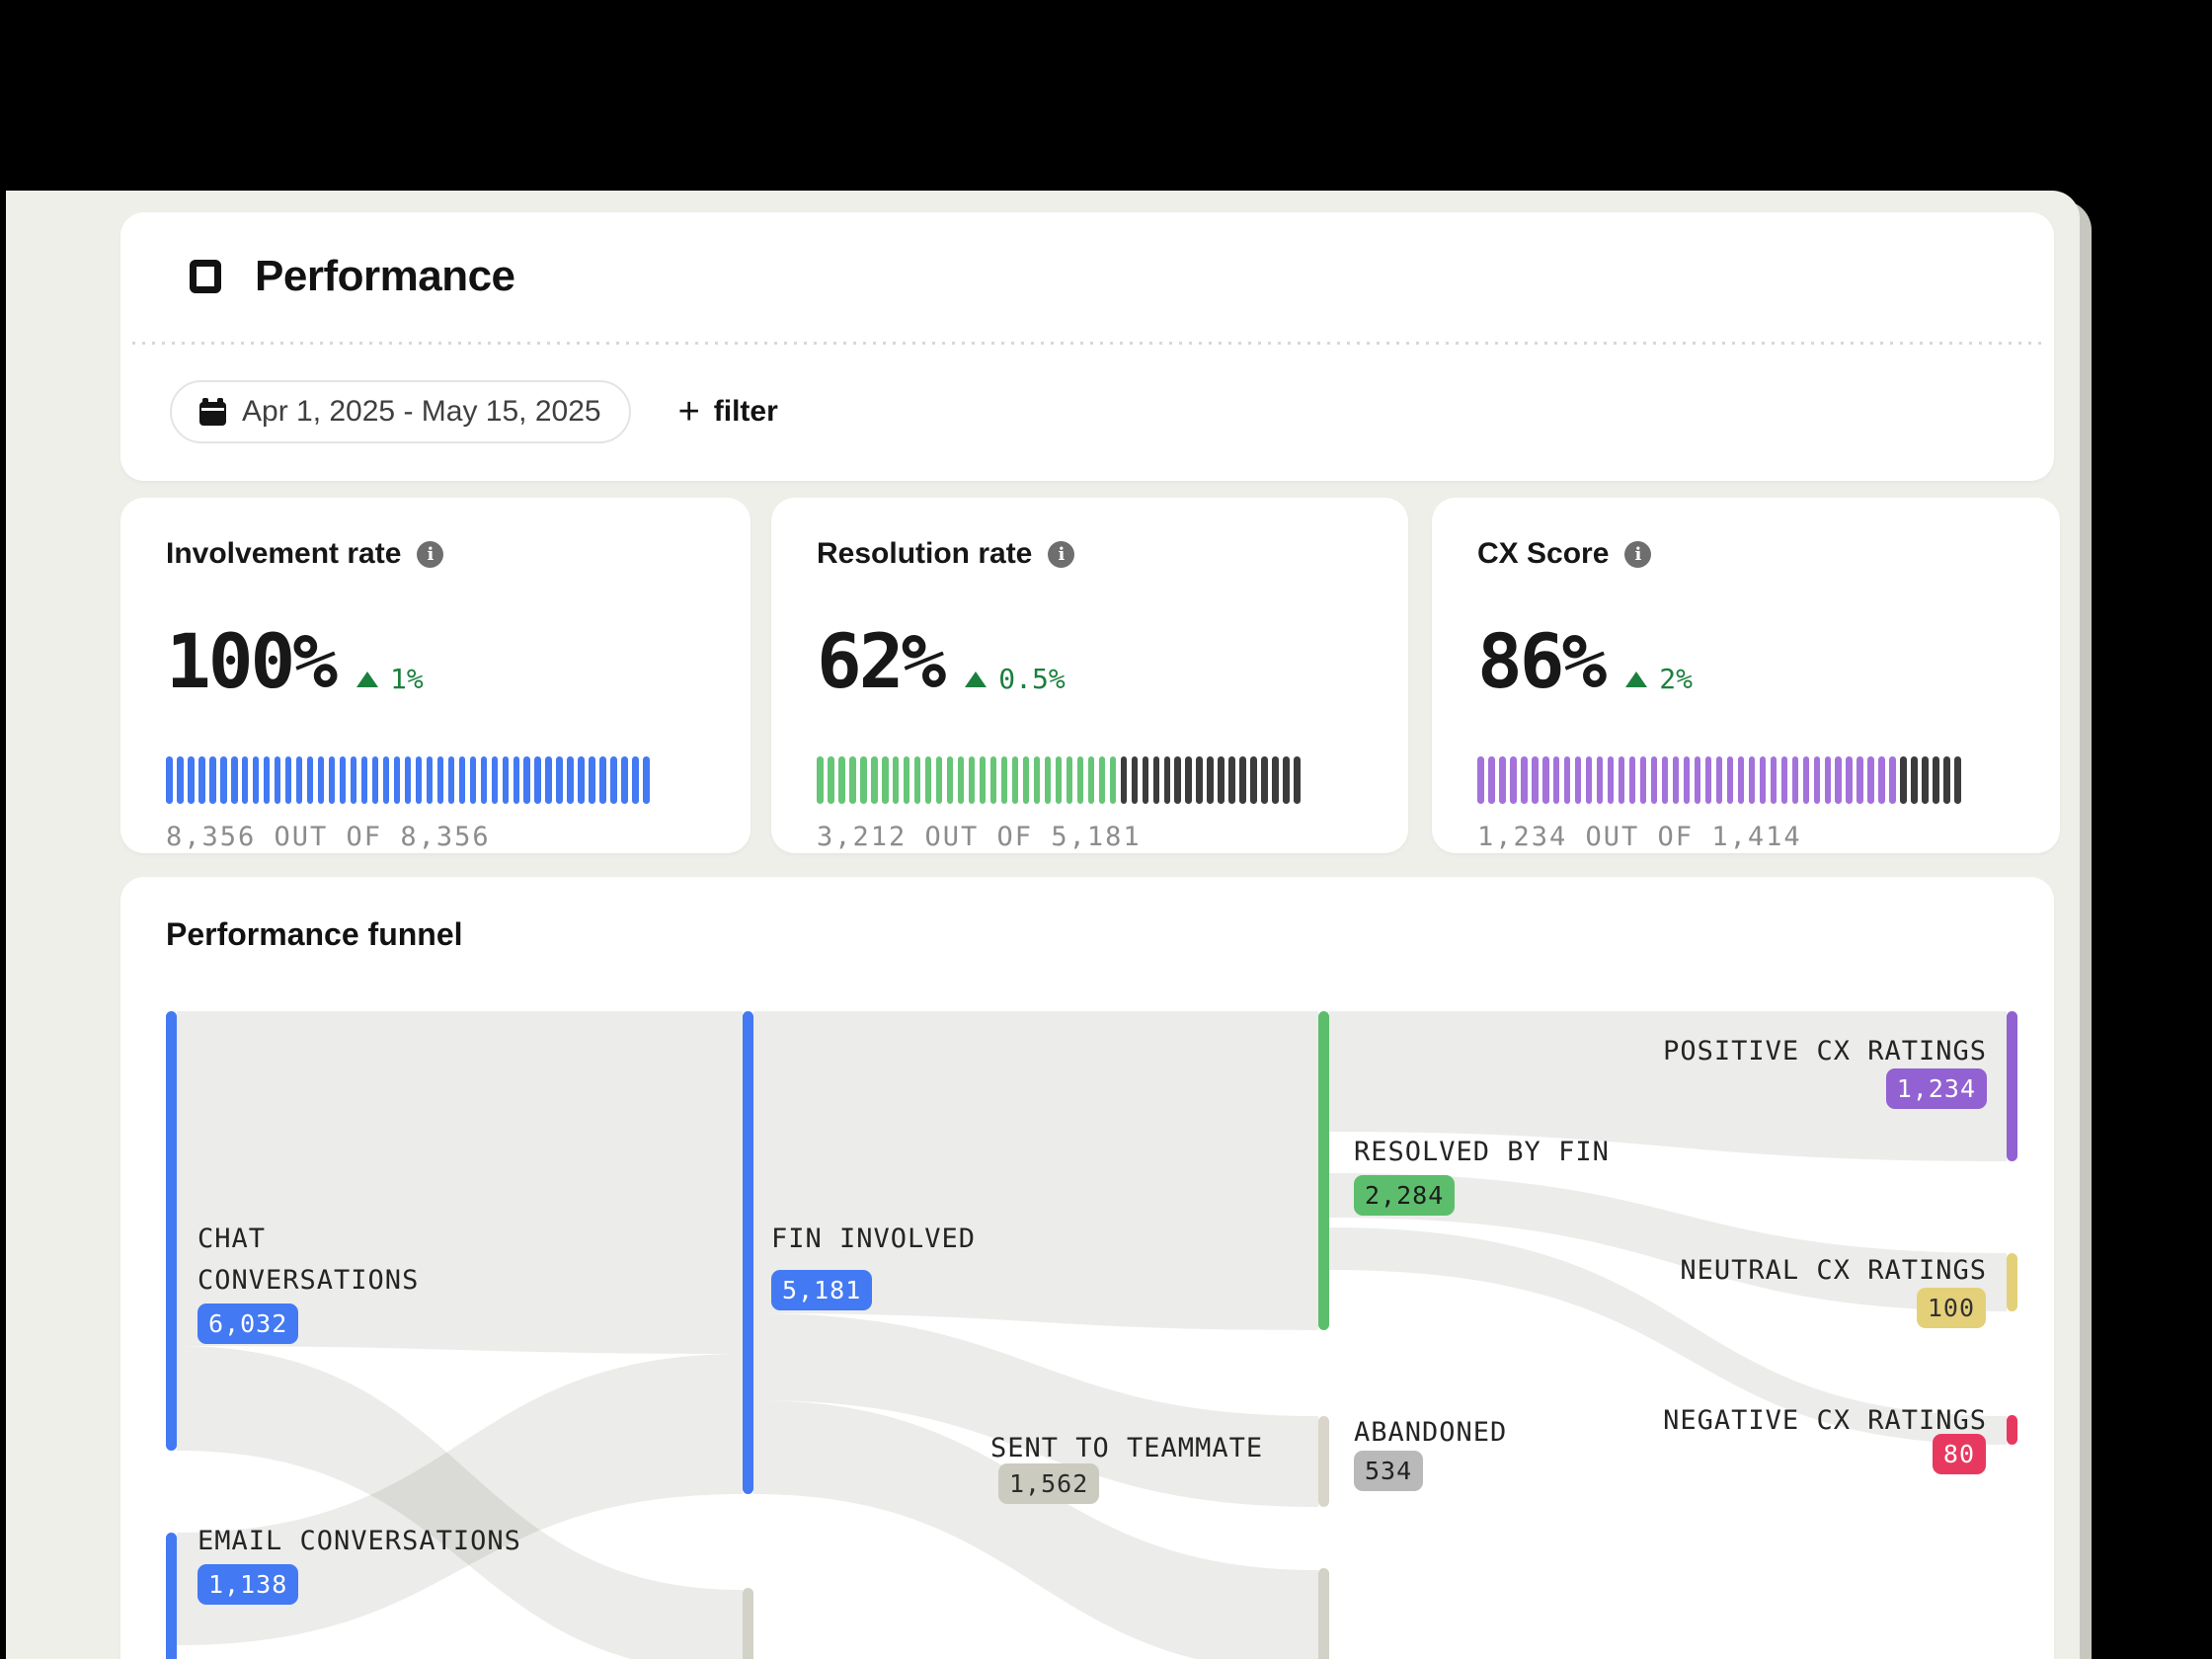 This screenshot has height=1659, width=2212. Describe the element at coordinates (822, 1290) in the screenshot. I see `badge-fin-involved: 5,181` at that location.